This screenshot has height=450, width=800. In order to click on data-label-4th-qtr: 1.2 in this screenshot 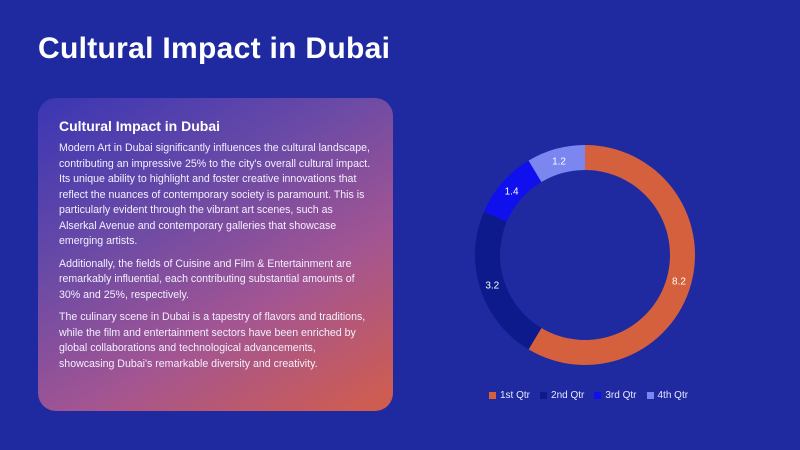, I will do `click(559, 162)`.